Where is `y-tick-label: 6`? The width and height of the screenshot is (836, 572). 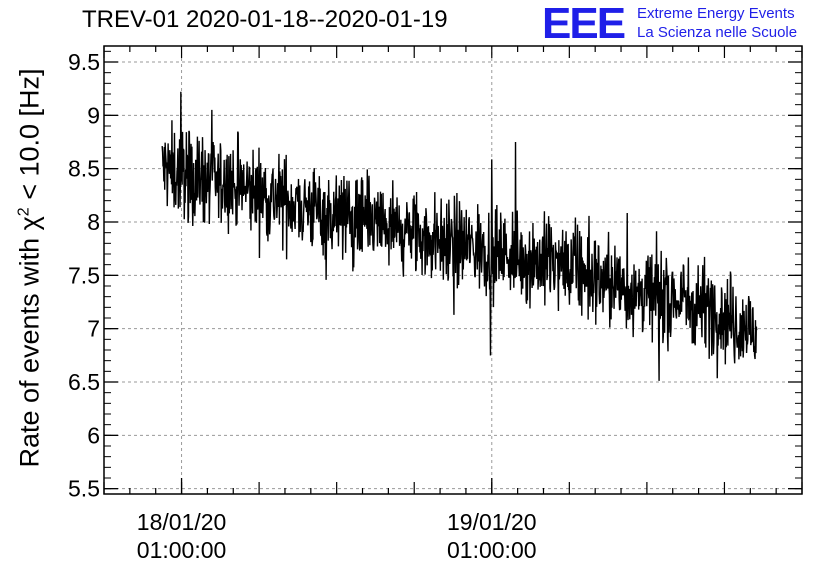
y-tick-label: 6 is located at coordinates (93, 435).